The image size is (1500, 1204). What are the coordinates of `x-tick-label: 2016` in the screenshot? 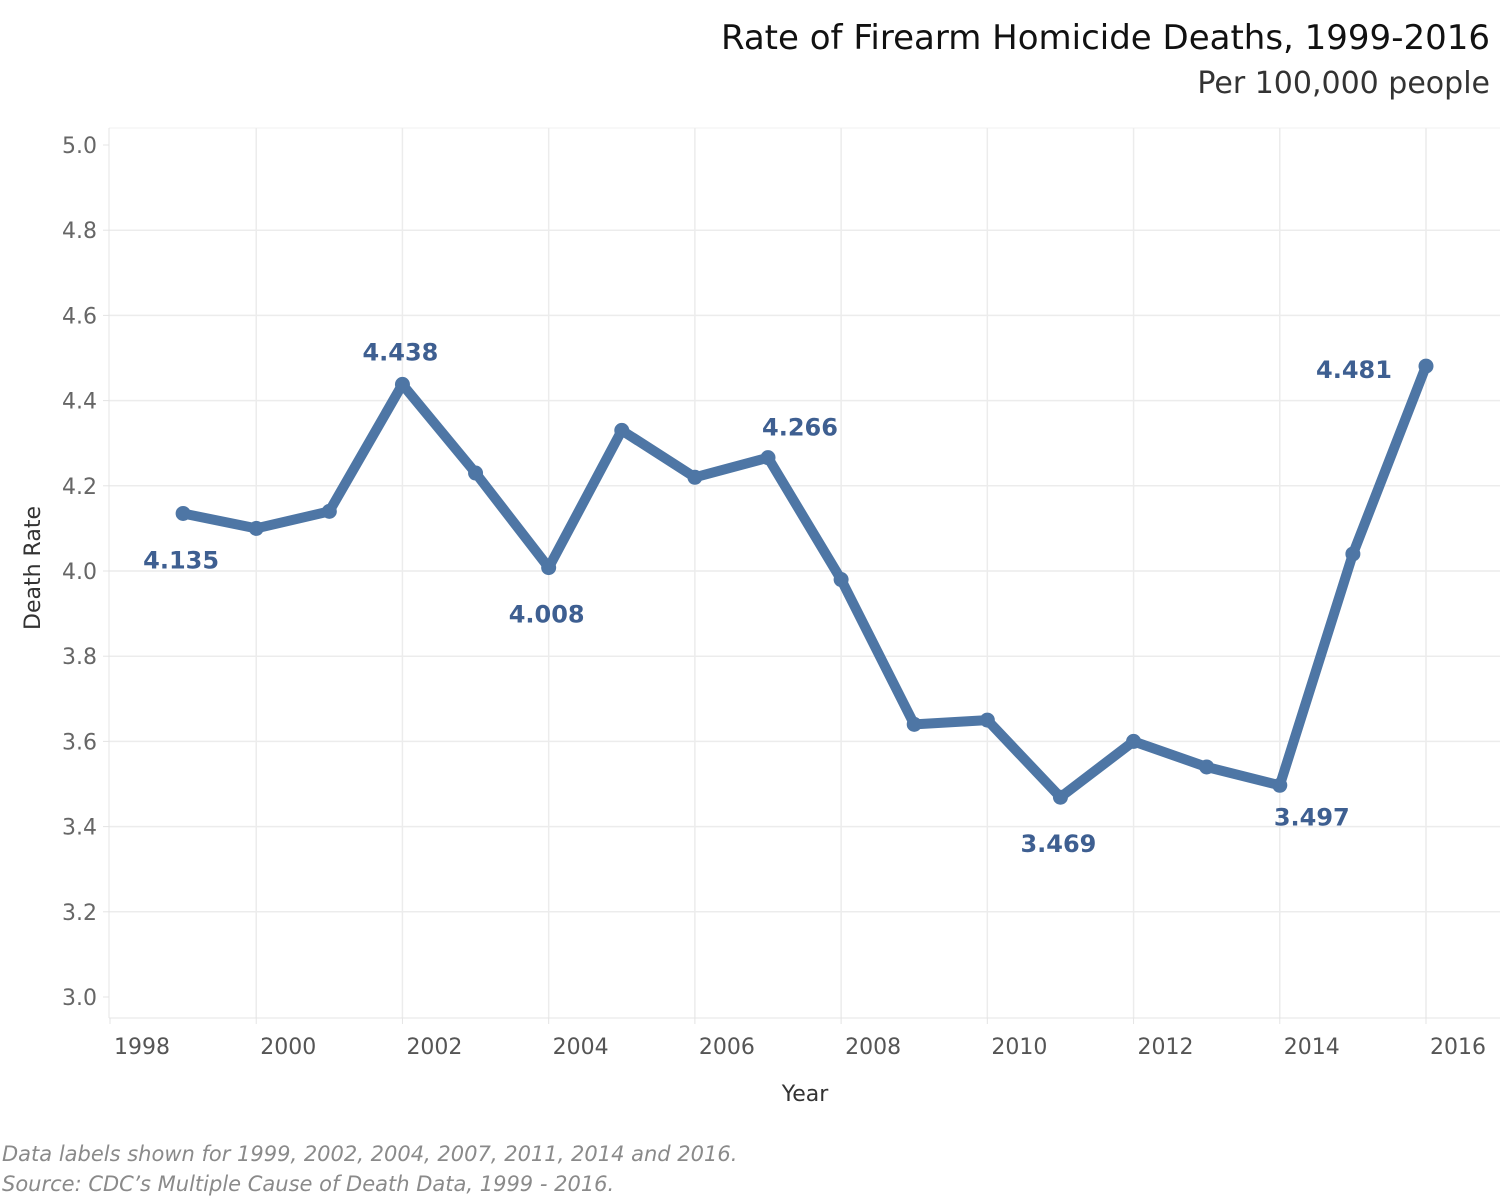 It's located at (1458, 1047).